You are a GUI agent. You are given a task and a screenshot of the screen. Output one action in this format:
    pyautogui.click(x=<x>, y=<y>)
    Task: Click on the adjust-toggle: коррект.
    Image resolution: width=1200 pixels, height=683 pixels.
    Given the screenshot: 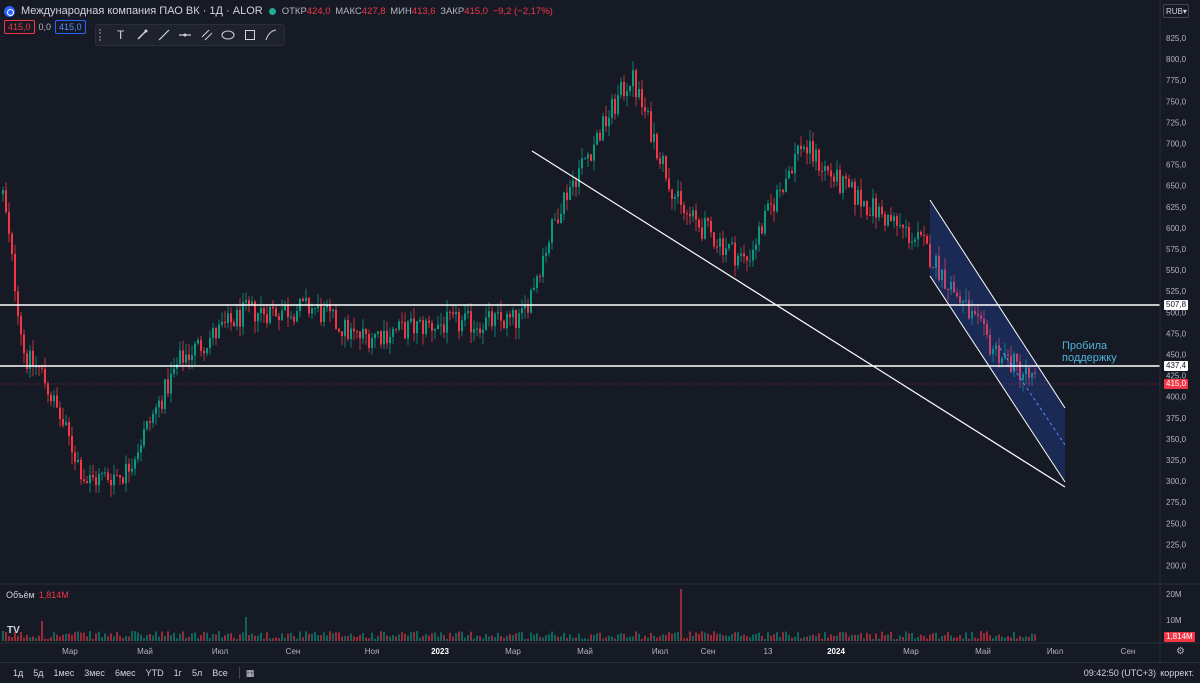 What is the action you would take?
    pyautogui.click(x=1177, y=673)
    